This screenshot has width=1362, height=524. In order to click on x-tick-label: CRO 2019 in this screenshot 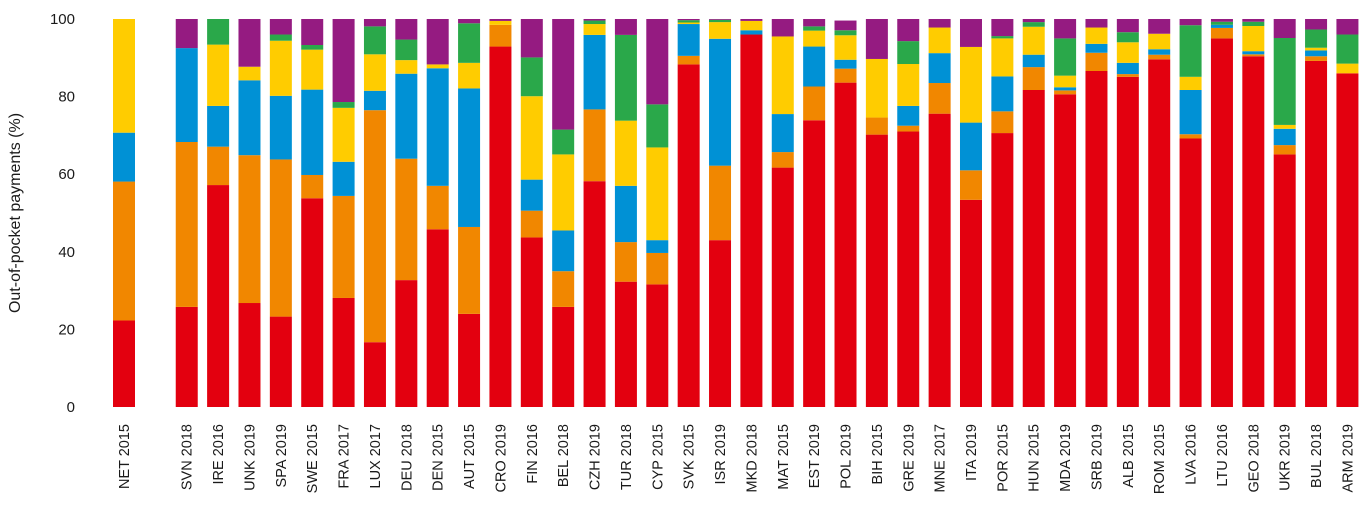, I will do `click(501, 458)`.